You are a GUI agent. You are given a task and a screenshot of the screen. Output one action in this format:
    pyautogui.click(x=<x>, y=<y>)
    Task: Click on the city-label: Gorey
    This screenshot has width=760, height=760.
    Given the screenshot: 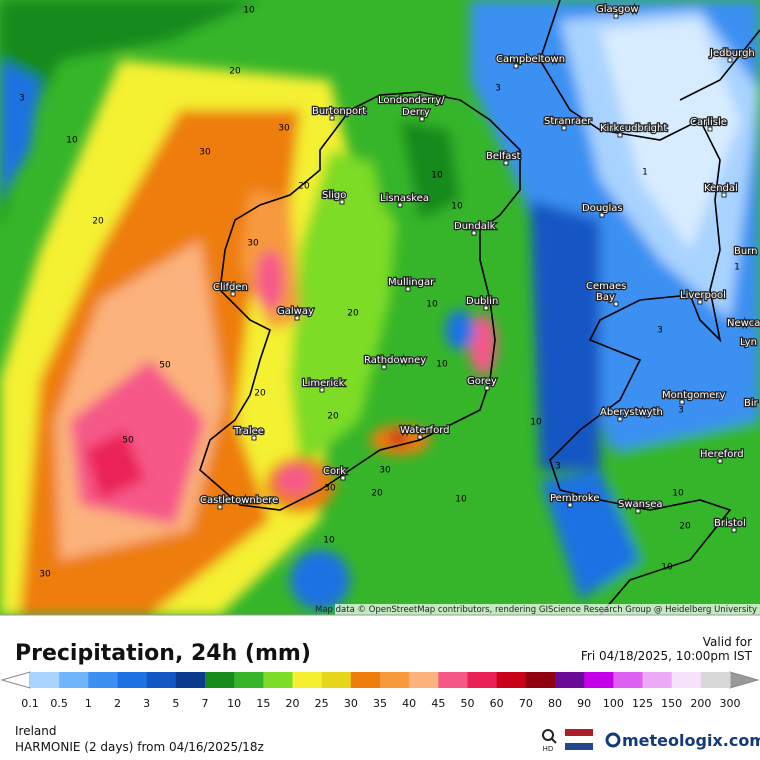 What is the action you would take?
    pyautogui.click(x=482, y=381)
    